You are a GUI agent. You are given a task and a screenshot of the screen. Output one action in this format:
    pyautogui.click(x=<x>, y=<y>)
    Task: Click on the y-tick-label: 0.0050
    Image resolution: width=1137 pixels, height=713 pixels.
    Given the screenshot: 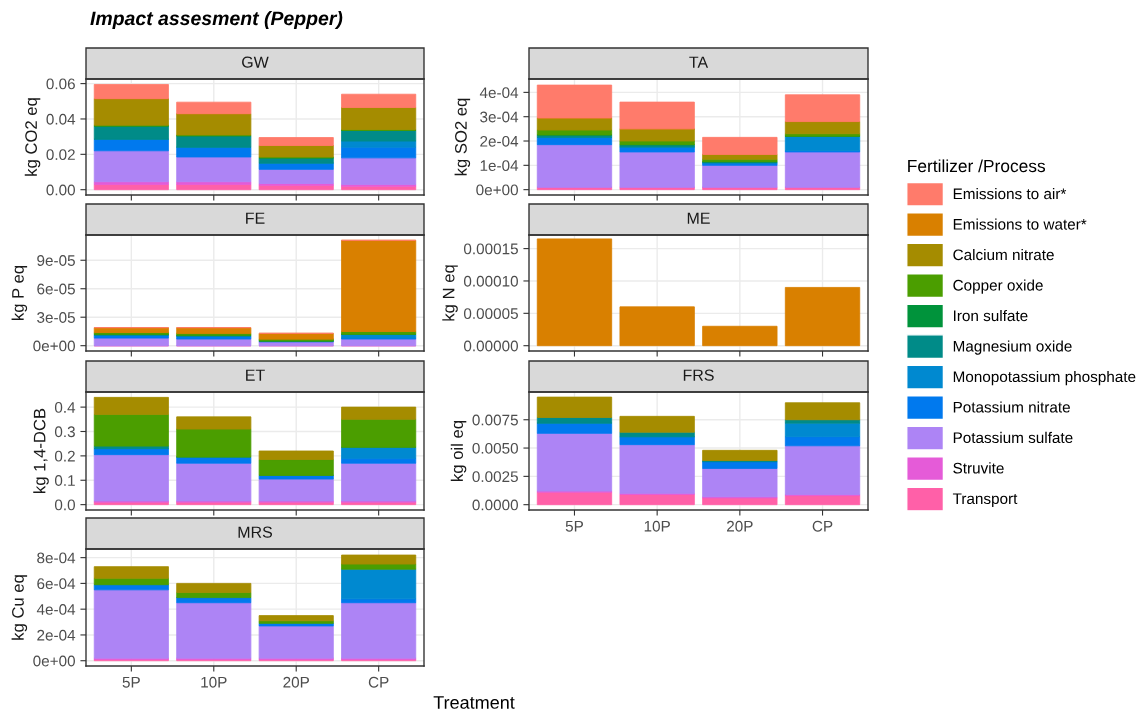 What is the action you would take?
    pyautogui.click(x=495, y=448)
    